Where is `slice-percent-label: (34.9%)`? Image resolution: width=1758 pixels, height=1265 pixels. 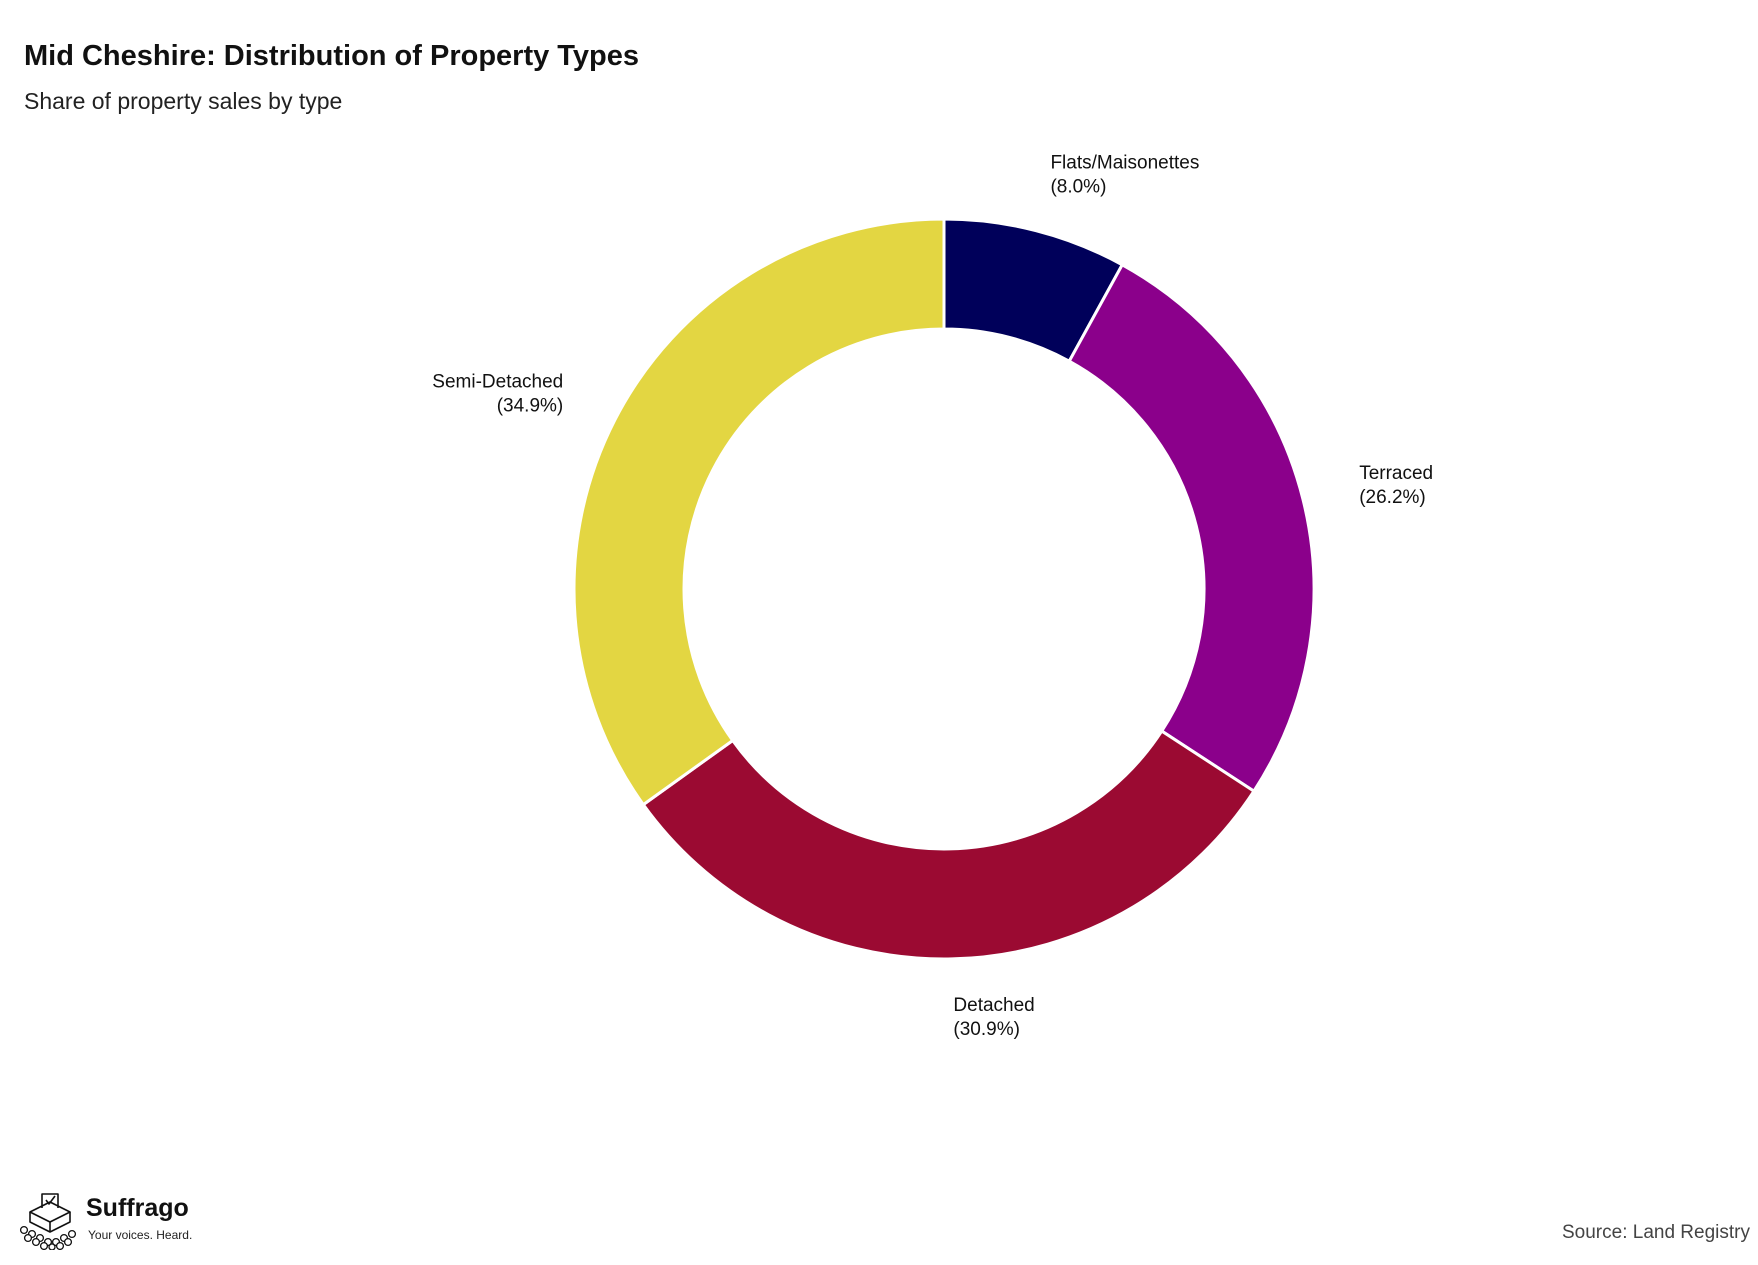 slice-percent-label: (34.9%) is located at coordinates (530, 405).